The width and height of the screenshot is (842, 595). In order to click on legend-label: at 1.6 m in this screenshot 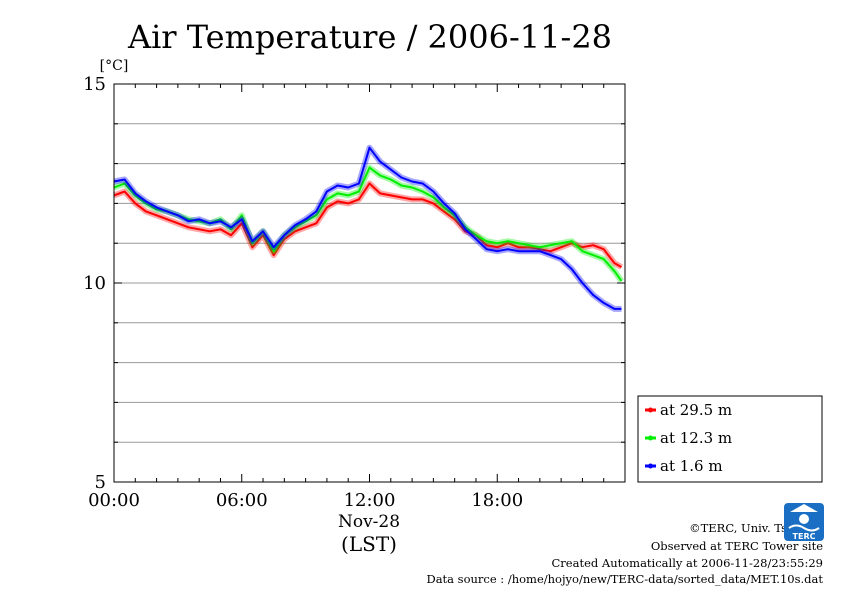, I will do `click(691, 466)`.